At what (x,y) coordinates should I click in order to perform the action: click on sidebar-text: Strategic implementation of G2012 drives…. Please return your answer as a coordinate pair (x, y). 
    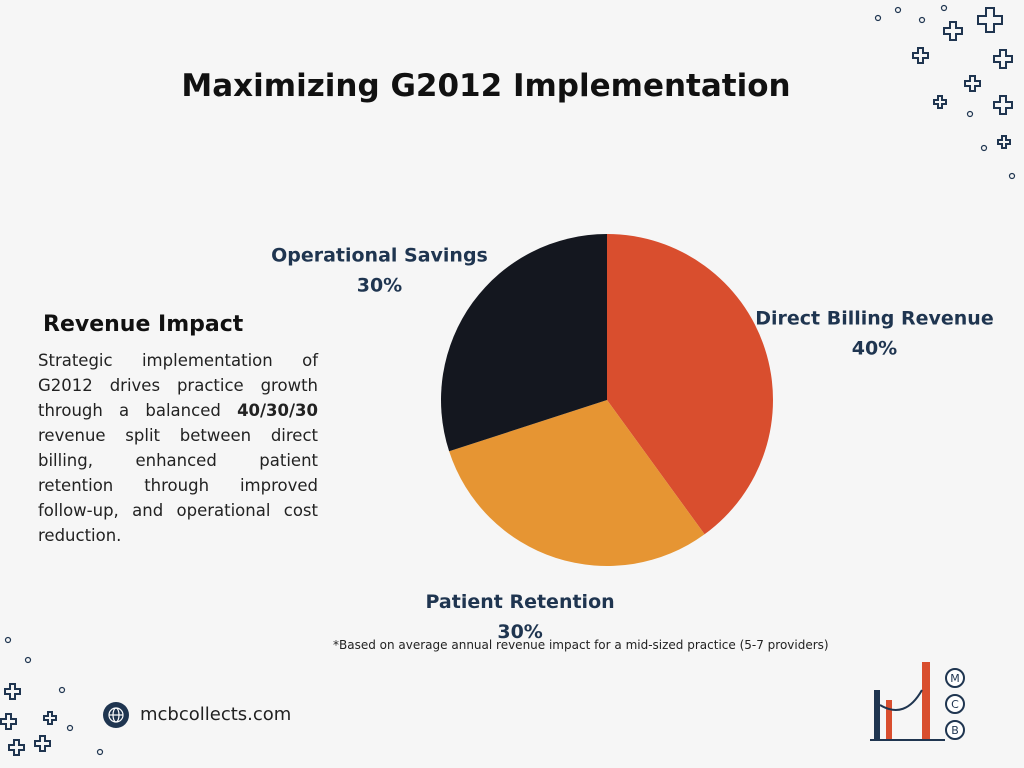
    Looking at the image, I should click on (178, 448).